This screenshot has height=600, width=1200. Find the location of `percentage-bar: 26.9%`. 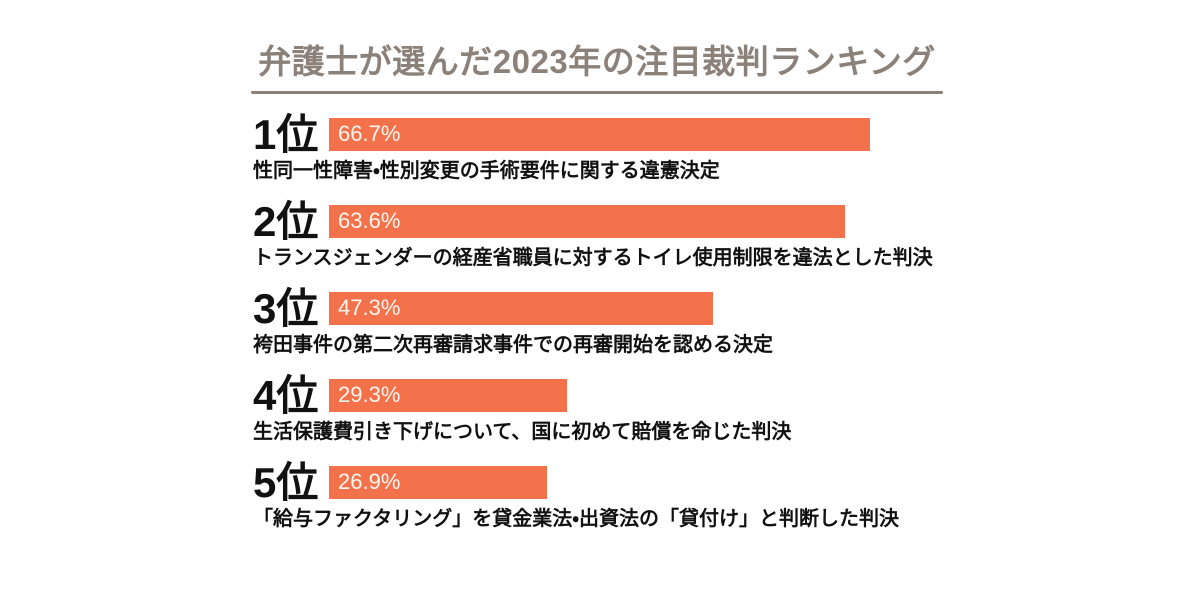

percentage-bar: 26.9% is located at coordinates (438, 482).